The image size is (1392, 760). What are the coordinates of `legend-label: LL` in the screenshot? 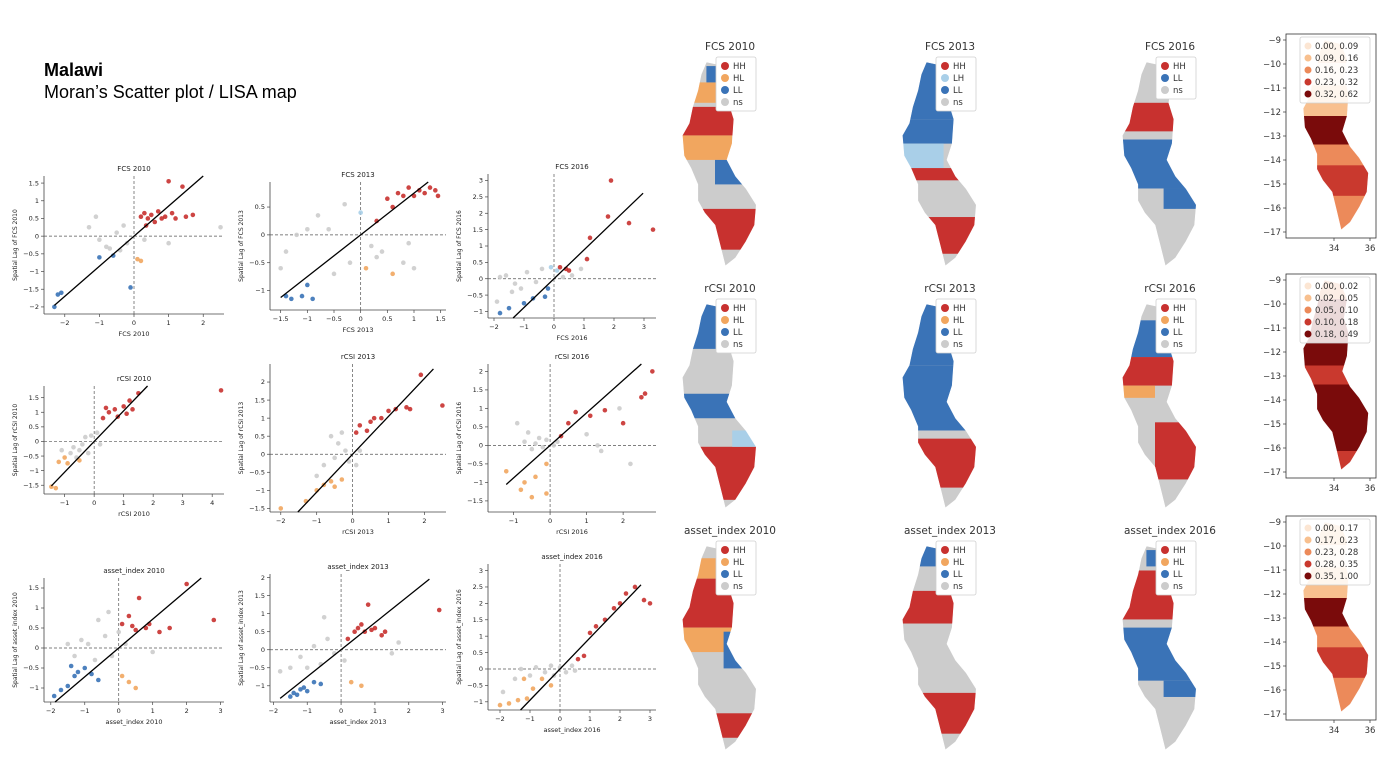 It's located at (738, 91).